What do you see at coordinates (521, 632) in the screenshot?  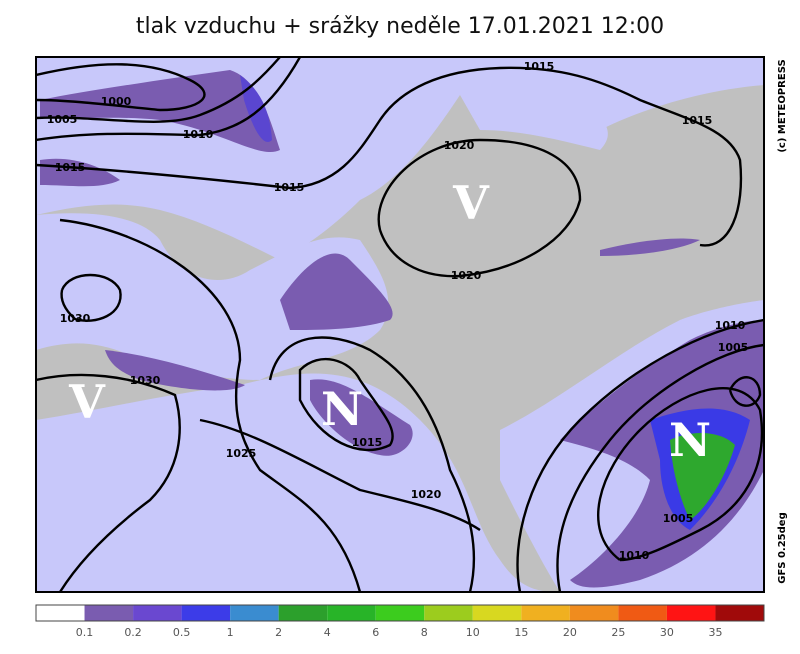 I see `colorbar-label: 15` at bounding box center [521, 632].